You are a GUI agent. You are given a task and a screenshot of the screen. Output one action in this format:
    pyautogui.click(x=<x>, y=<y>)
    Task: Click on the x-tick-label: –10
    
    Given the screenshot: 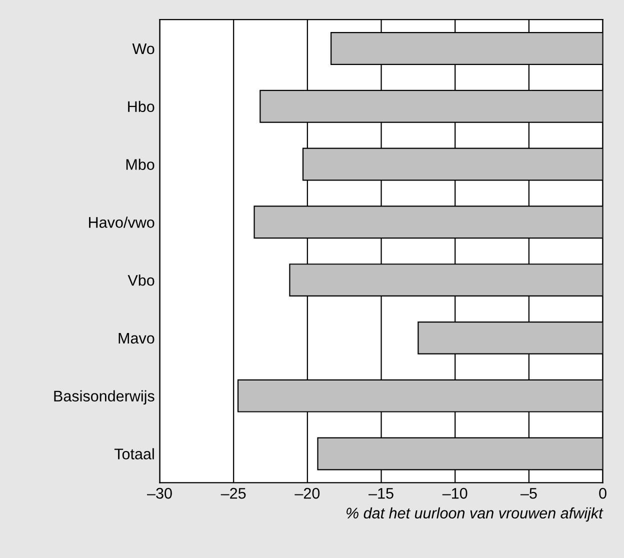 What is the action you would take?
    pyautogui.click(x=455, y=493)
    